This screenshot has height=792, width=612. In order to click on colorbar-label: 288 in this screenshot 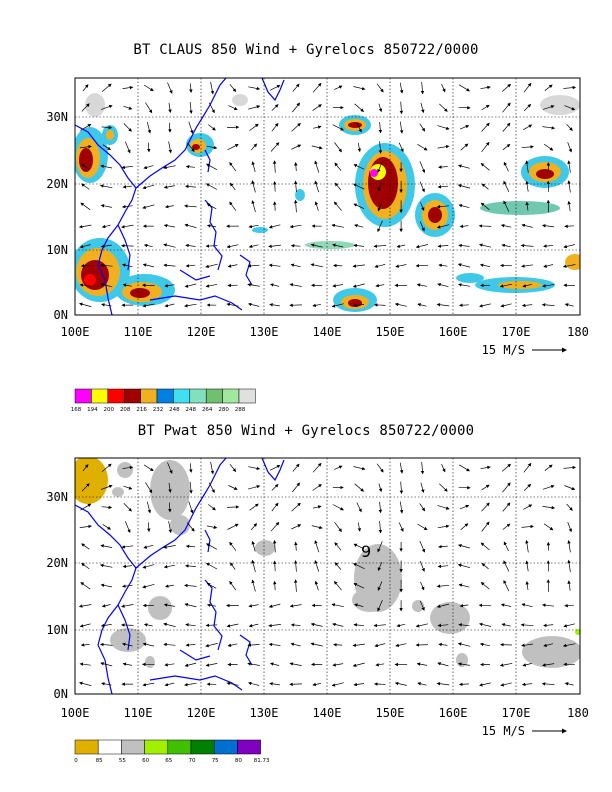, I will do `click(240, 410)`.